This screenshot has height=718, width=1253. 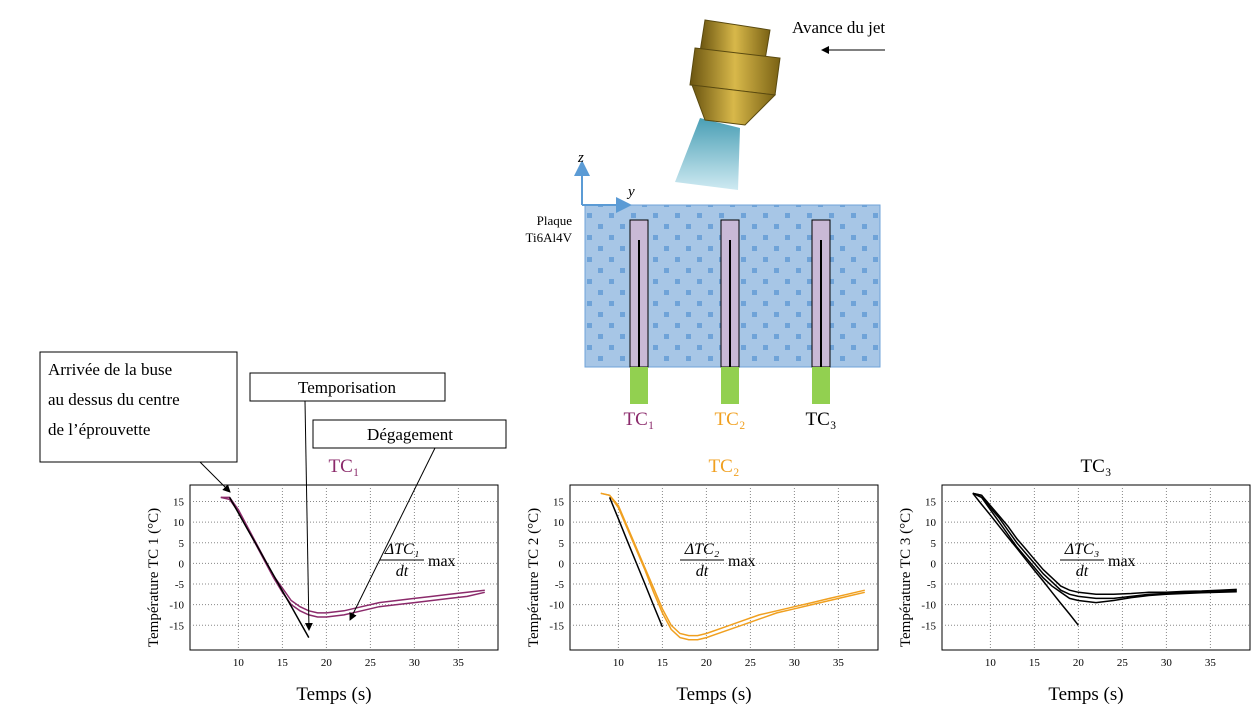 What do you see at coordinates (402, 549) in the screenshot?
I see `formula-numerator: ΔTC₁` at bounding box center [402, 549].